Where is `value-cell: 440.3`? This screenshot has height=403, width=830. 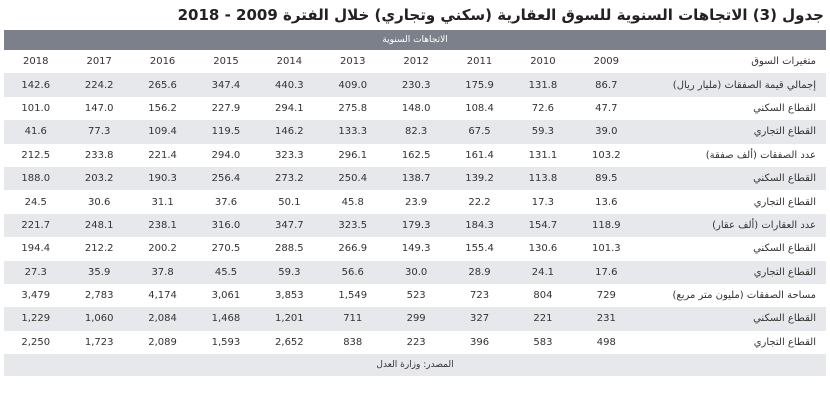 value-cell: 440.3 is located at coordinates (289, 85).